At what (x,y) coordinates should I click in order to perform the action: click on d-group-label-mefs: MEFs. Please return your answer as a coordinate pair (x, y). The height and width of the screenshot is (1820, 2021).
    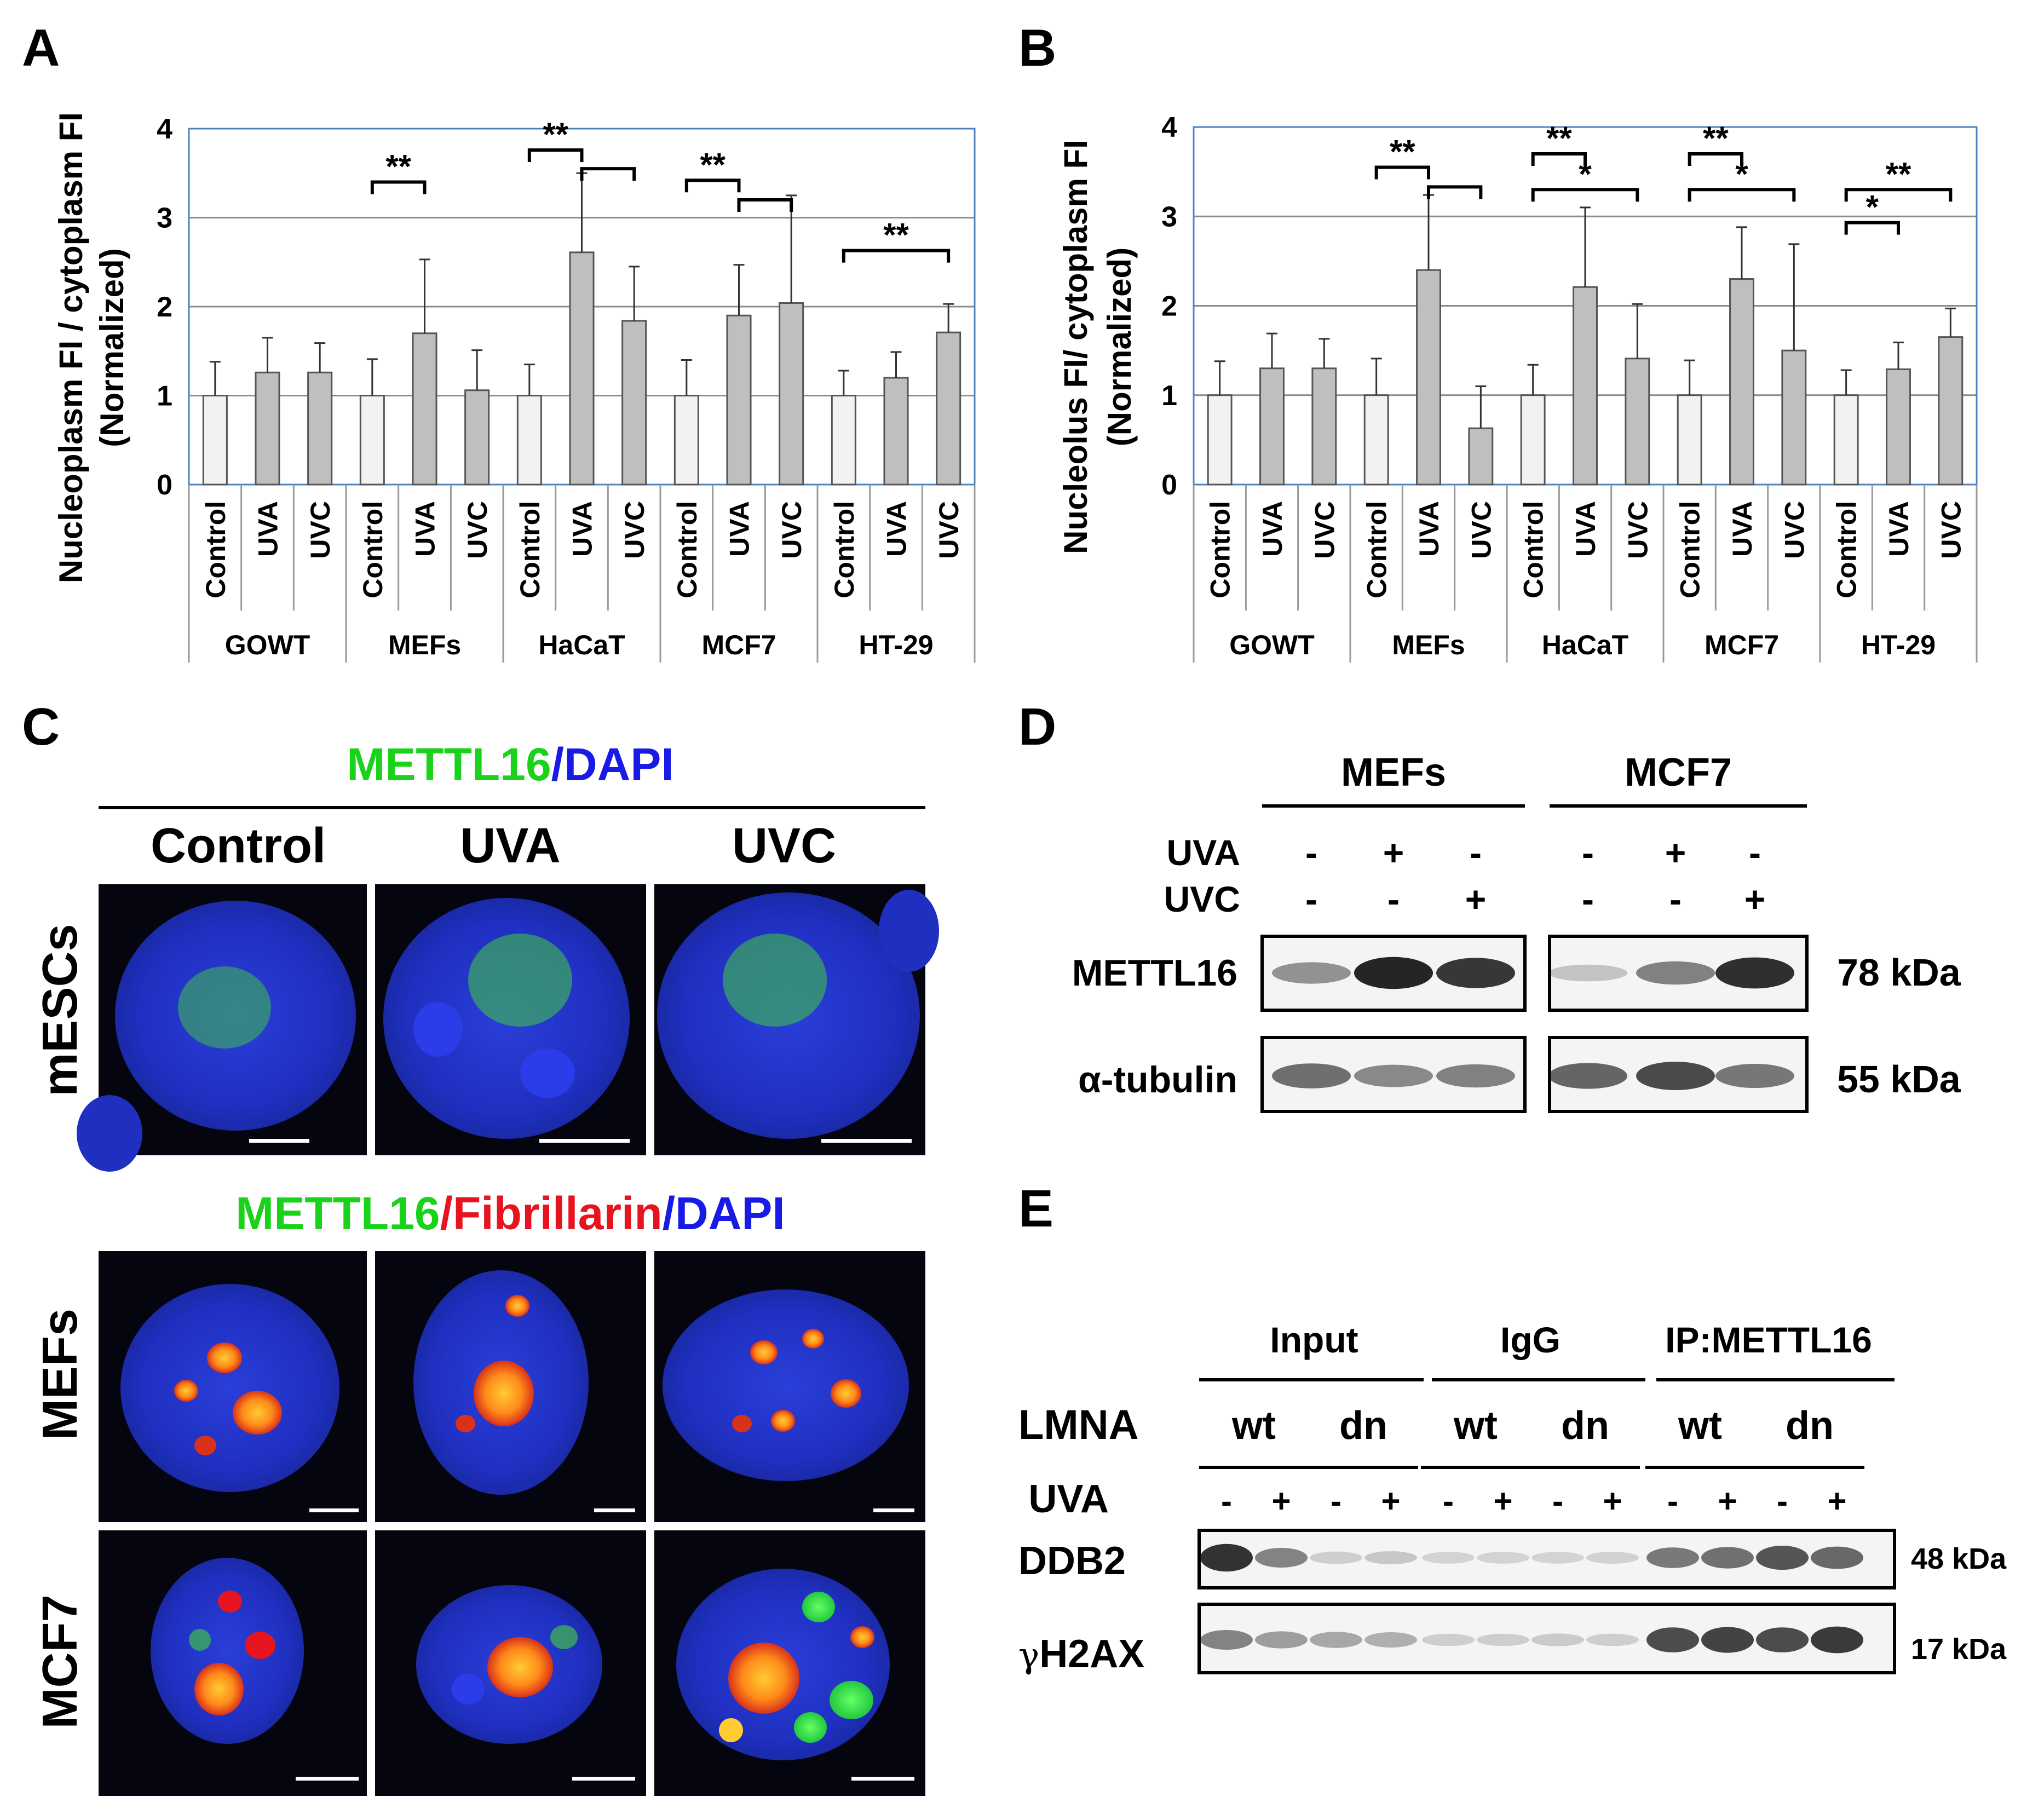
    Looking at the image, I should click on (1394, 773).